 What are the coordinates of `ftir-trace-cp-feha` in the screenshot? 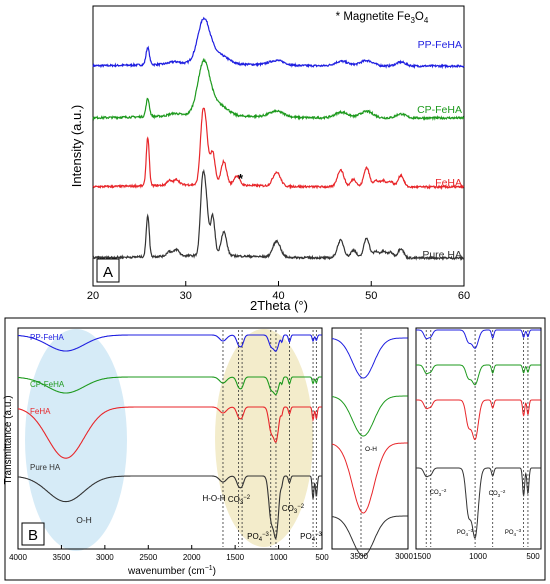 It's located at (169, 386).